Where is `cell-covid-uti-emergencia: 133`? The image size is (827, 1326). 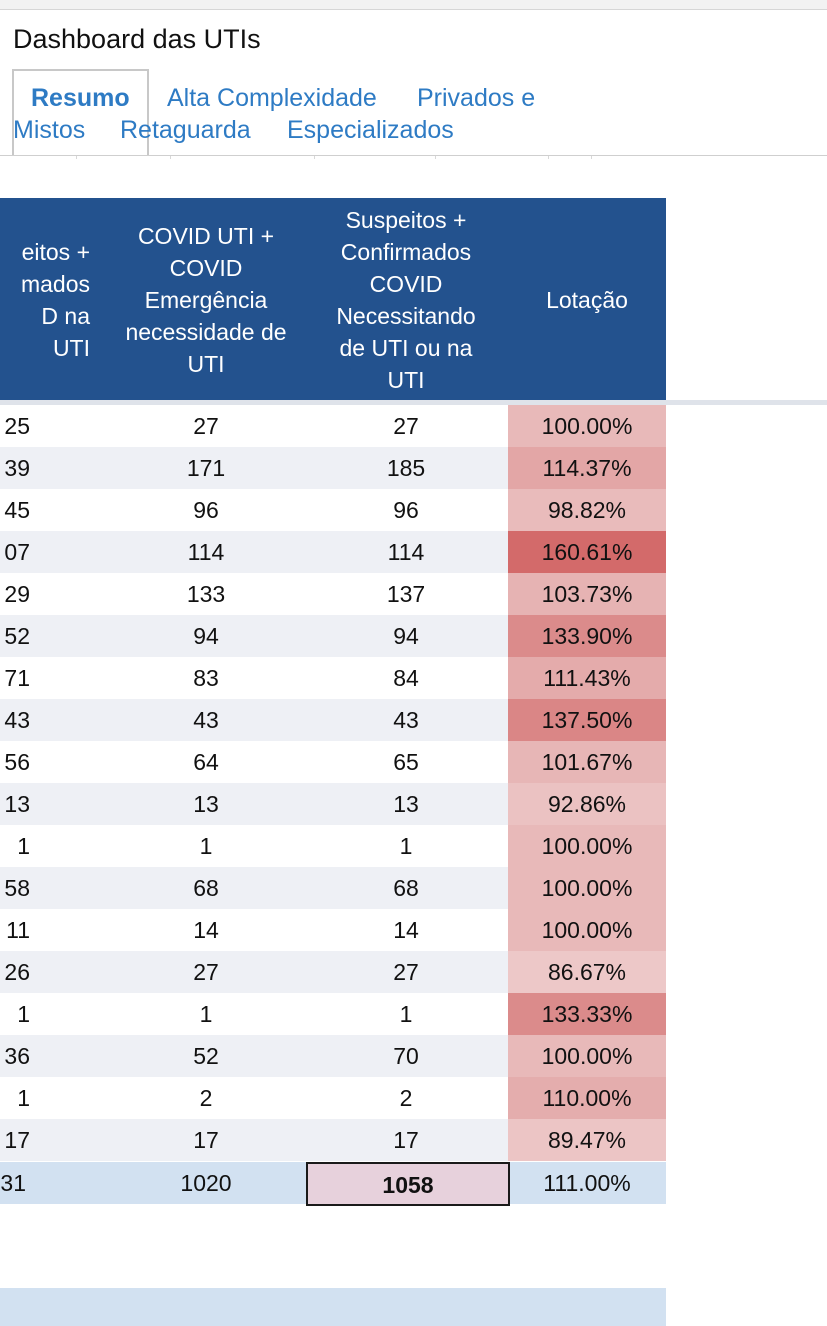
cell-covid-uti-emergencia: 133 is located at coordinates (206, 594).